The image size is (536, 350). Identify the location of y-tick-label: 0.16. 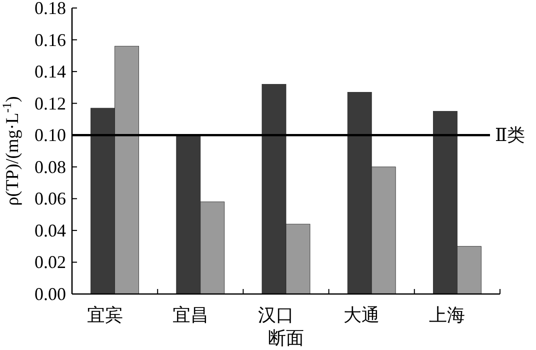
(50, 40).